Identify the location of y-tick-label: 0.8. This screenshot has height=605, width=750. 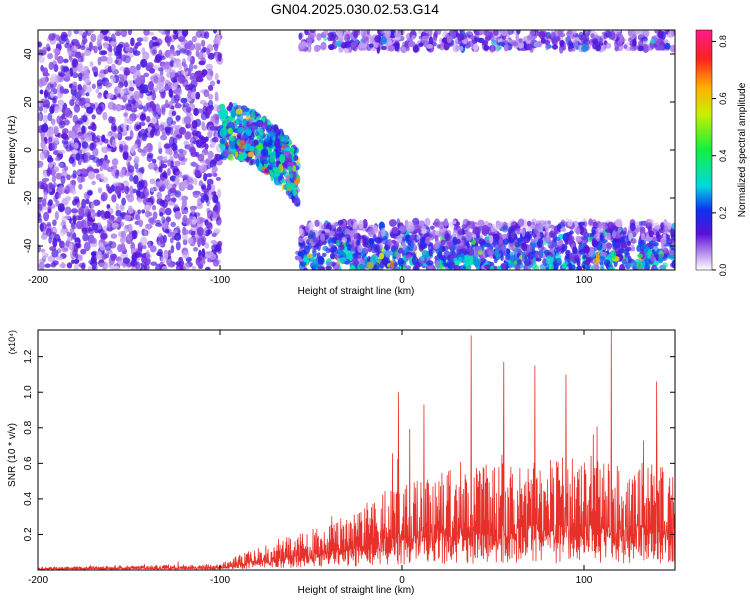
(28, 427).